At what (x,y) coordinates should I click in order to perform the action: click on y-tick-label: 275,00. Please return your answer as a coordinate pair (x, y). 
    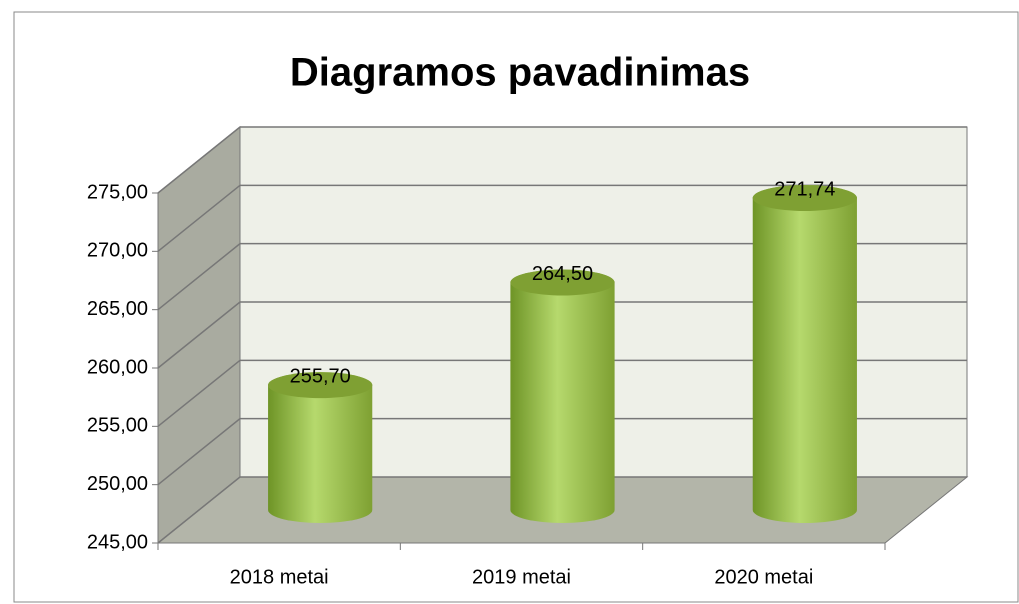
    Looking at the image, I should click on (117, 192).